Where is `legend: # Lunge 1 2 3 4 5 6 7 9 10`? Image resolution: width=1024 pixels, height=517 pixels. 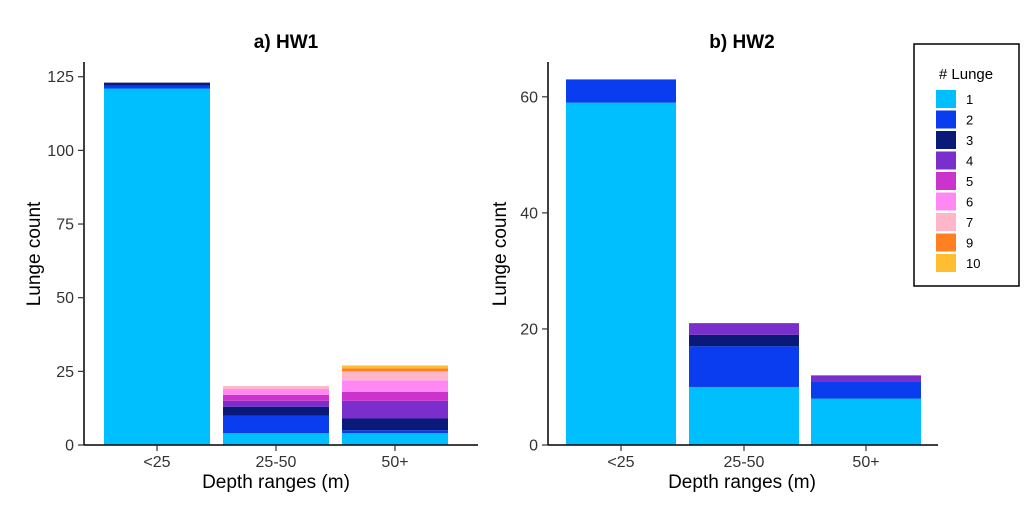 legend: # Lunge 1 2 3 4 5 6 7 9 10 is located at coordinates (966, 165).